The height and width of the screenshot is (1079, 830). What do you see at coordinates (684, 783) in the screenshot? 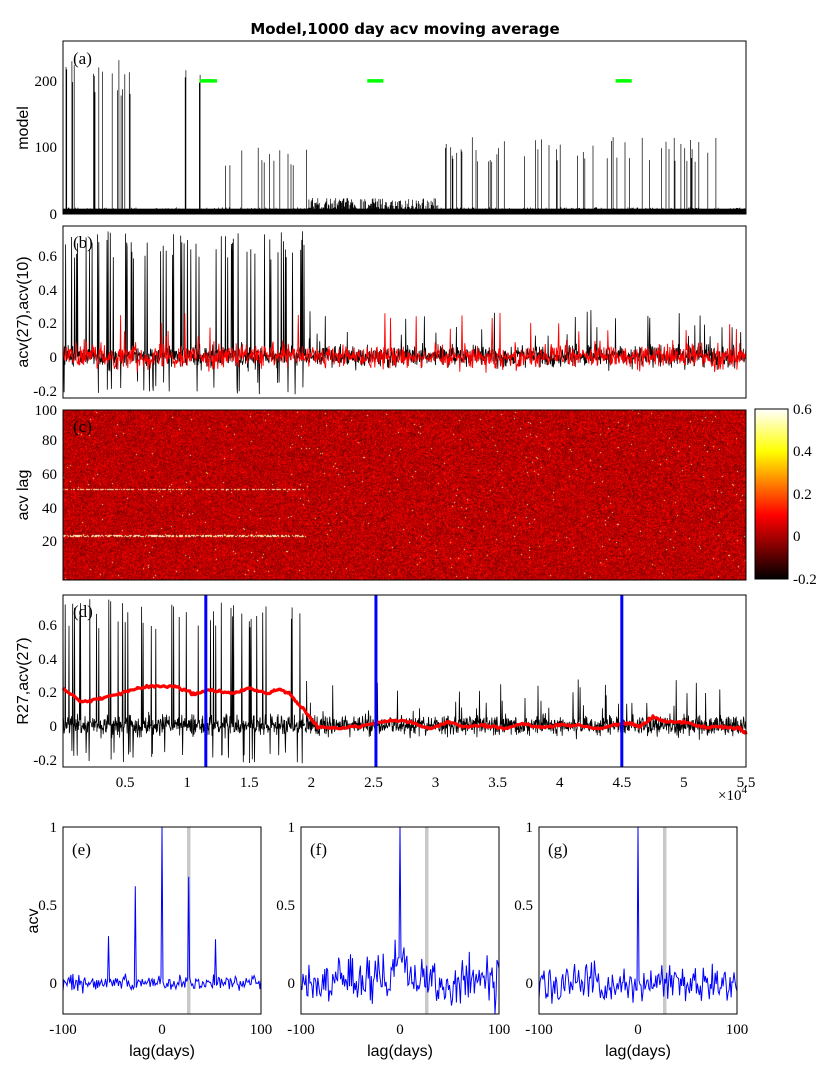
I see `panel-d-xtick-9: 5` at bounding box center [684, 783].